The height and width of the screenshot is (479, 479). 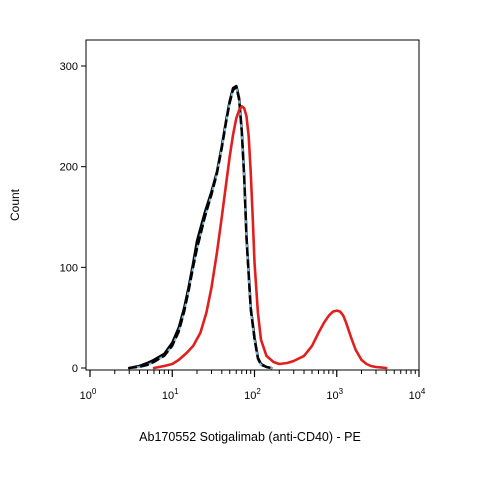 I want to click on y-axis-ticks: 0 100 200 300, so click(x=73, y=218).